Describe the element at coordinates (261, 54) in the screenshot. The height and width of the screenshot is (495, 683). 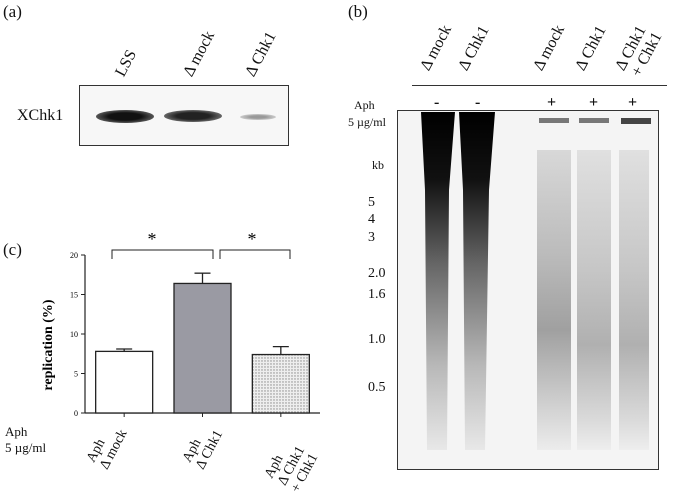
I see `lane-label-chk1: Δ Chk1` at that location.